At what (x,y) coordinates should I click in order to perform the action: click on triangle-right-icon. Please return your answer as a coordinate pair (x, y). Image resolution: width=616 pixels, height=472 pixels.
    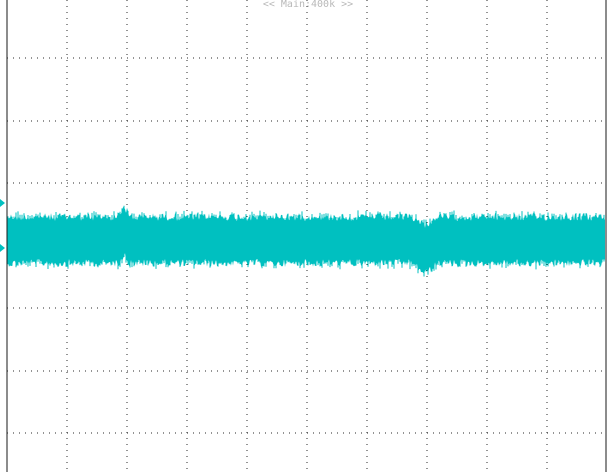
    Looking at the image, I should click on (2, 203).